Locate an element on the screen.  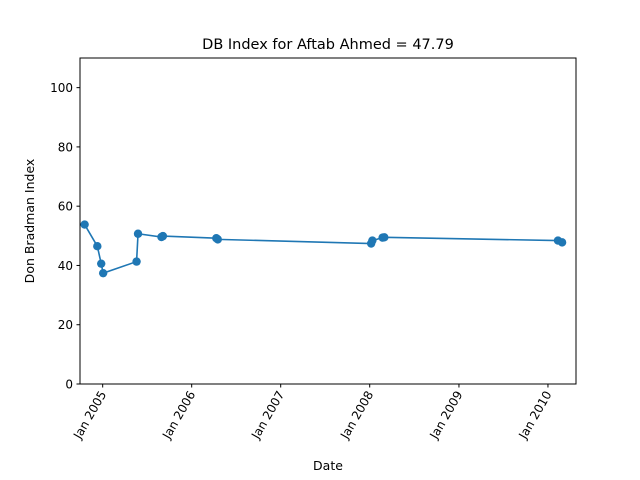
y-tick-label: 40 is located at coordinates (65, 266).